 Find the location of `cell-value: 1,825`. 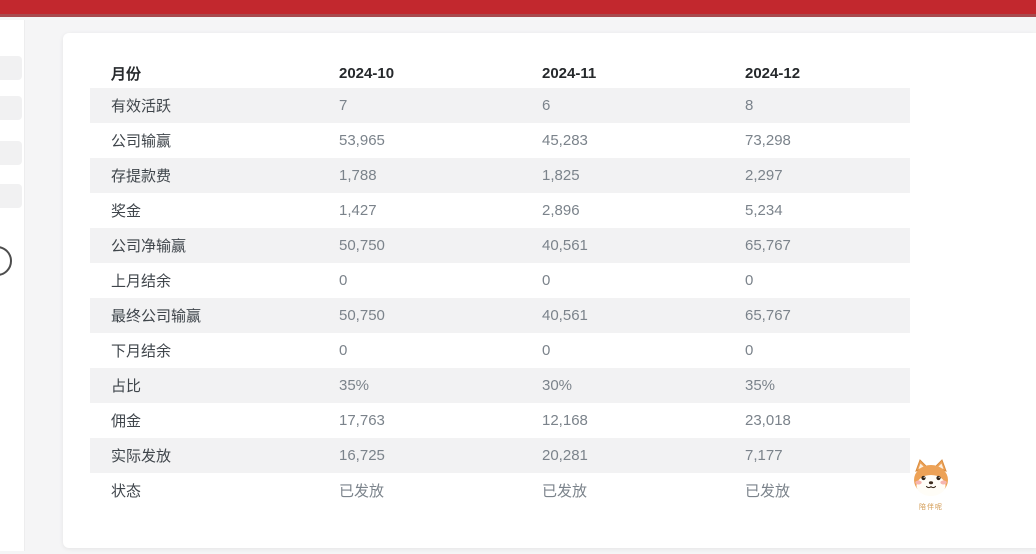

cell-value: 1,825 is located at coordinates (561, 175).